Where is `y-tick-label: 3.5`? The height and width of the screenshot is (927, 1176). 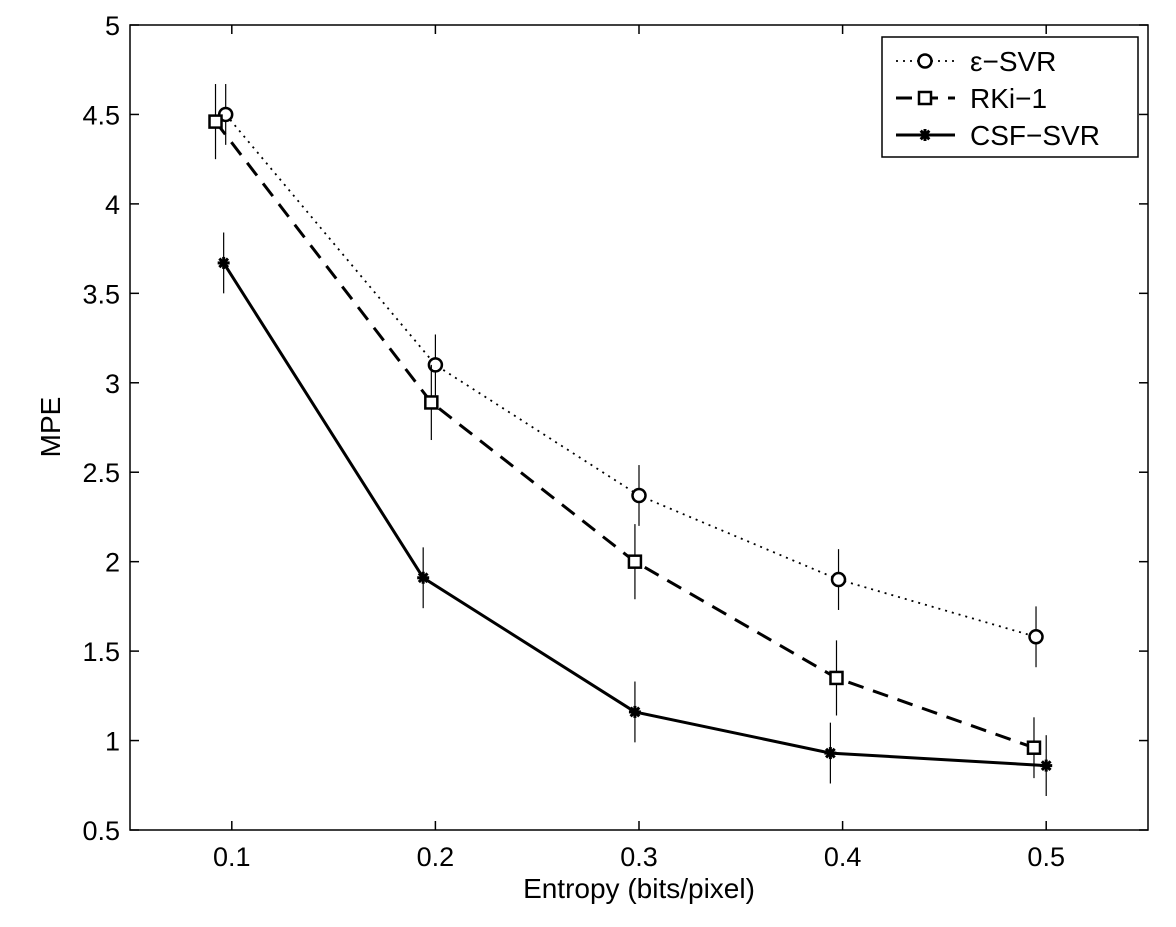
y-tick-label: 3.5 is located at coordinates (101, 294).